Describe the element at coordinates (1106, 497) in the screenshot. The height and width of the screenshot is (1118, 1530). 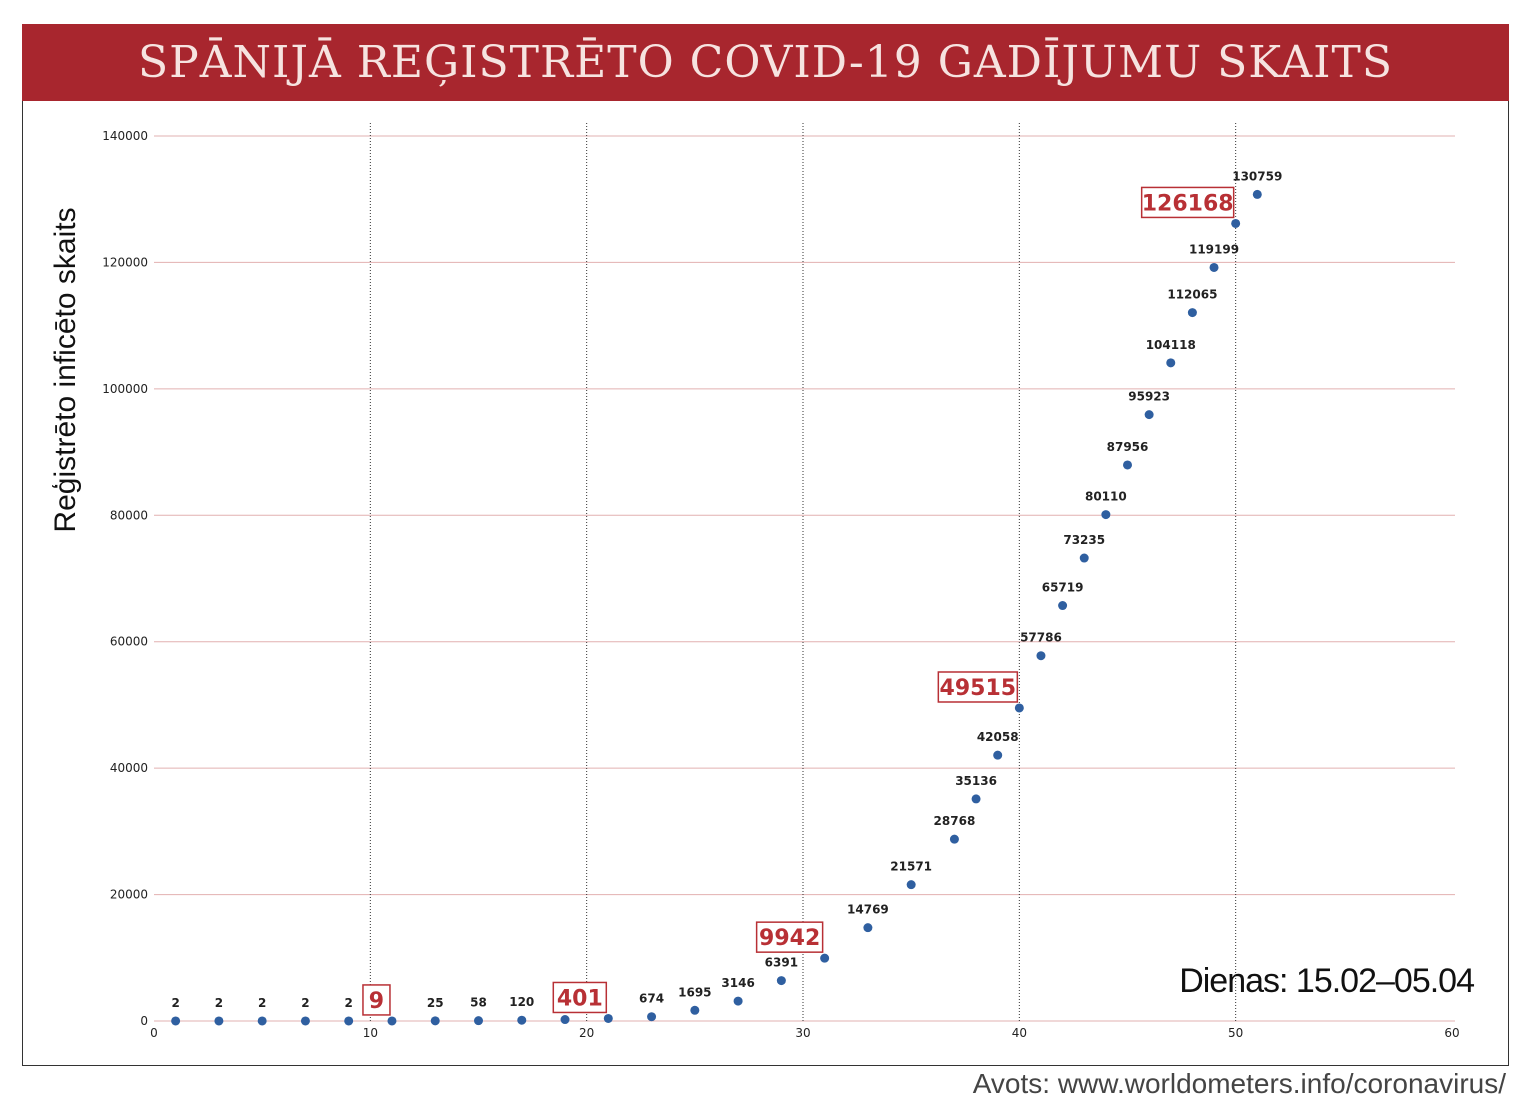
I see `data-label: 80110` at that location.